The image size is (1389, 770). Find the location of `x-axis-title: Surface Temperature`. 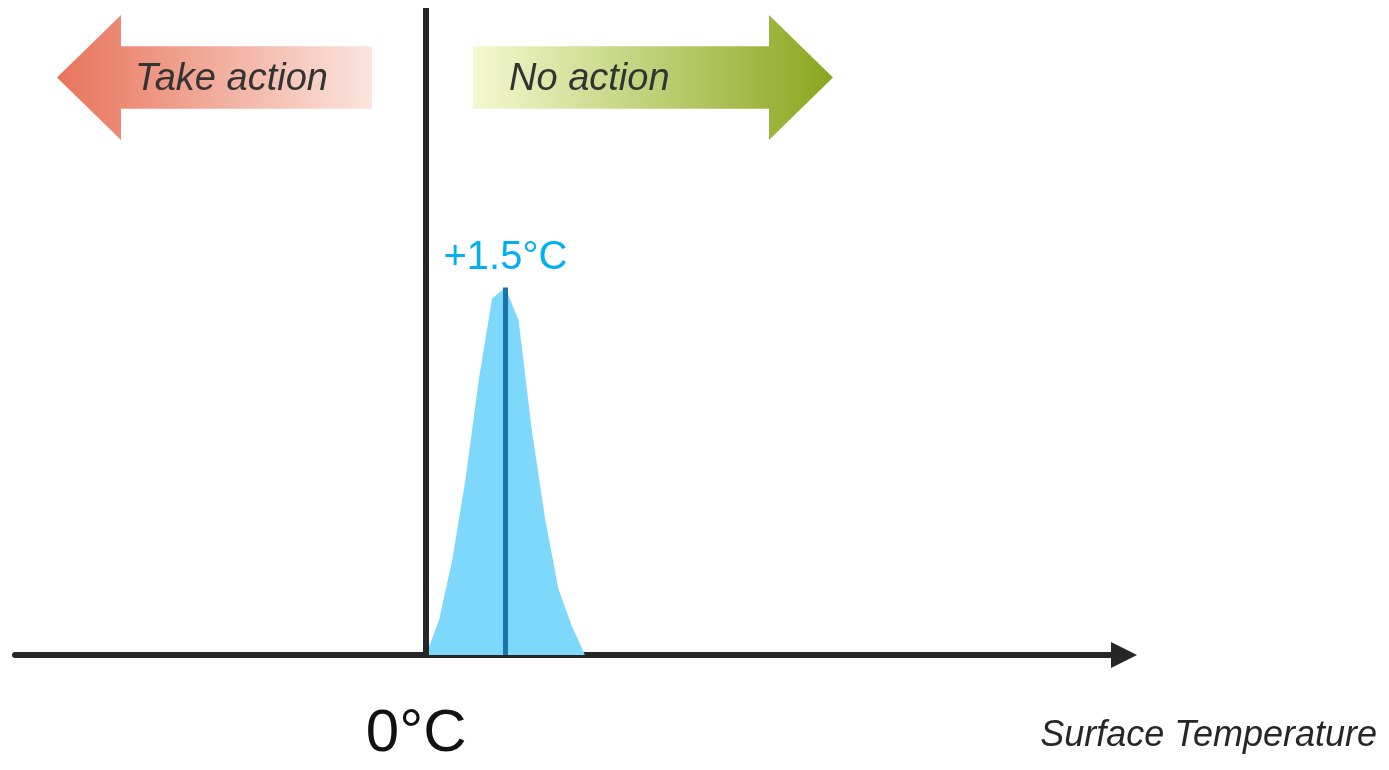

x-axis-title: Surface Temperature is located at coordinates (1208, 733).